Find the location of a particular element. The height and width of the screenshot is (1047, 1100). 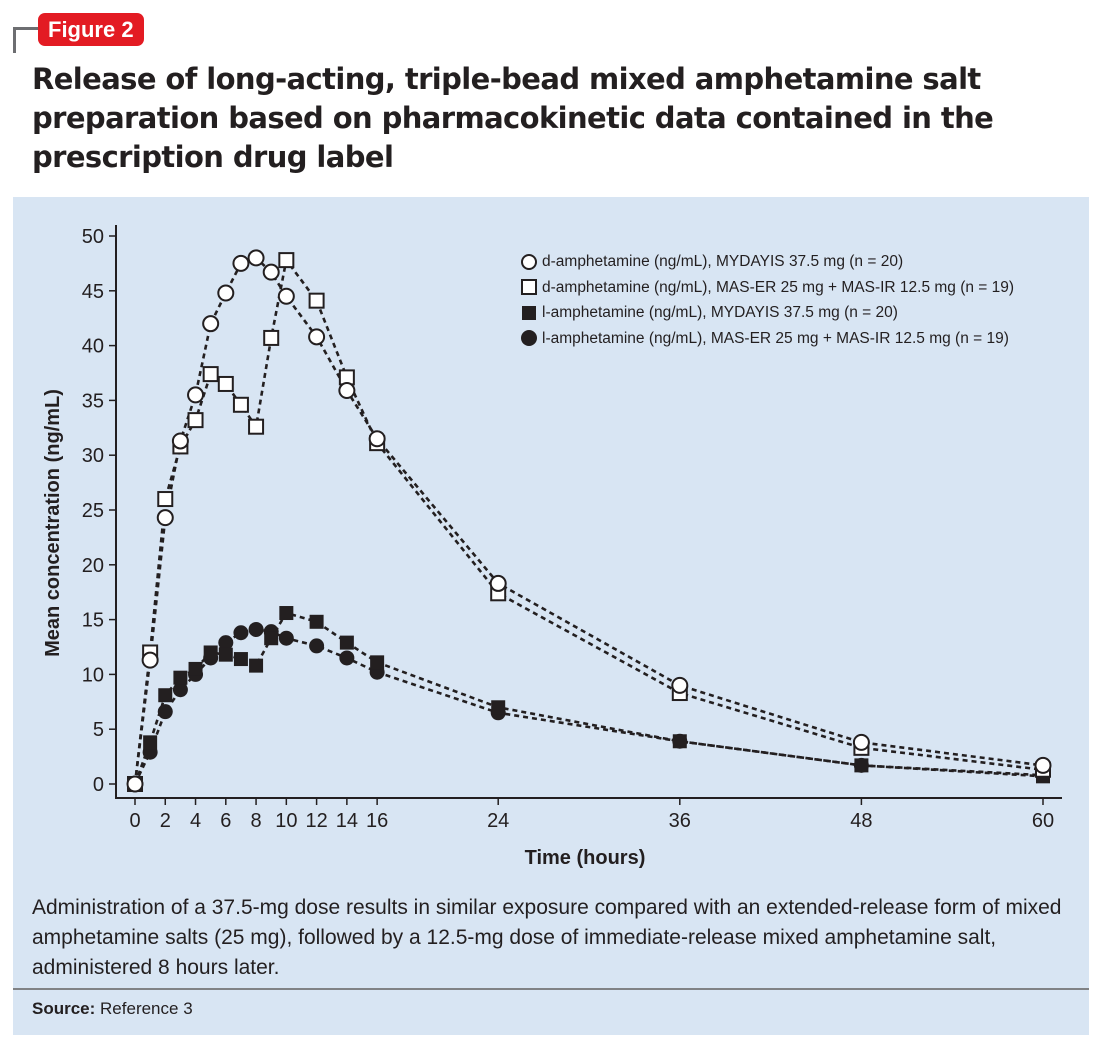

open-square-marker-icon is located at coordinates (529, 287).